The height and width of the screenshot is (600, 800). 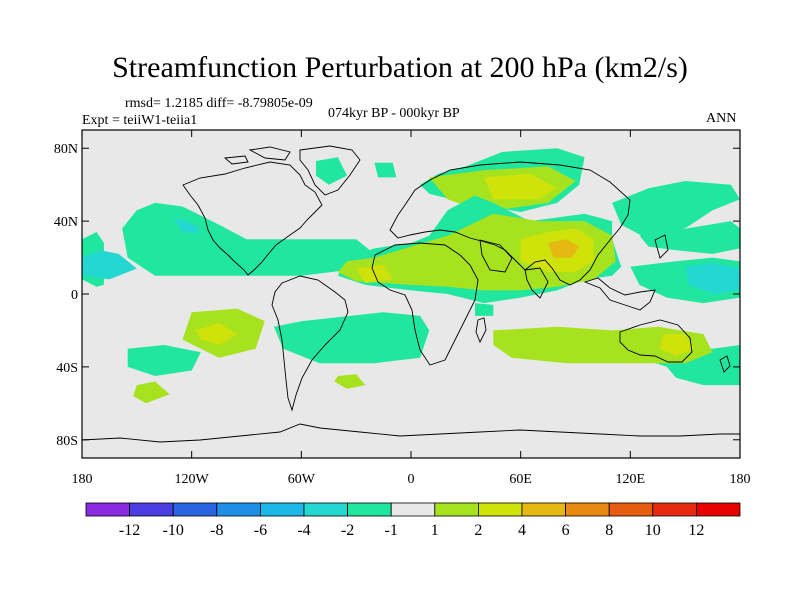 I want to click on colorbar-label: 2, so click(x=478, y=530).